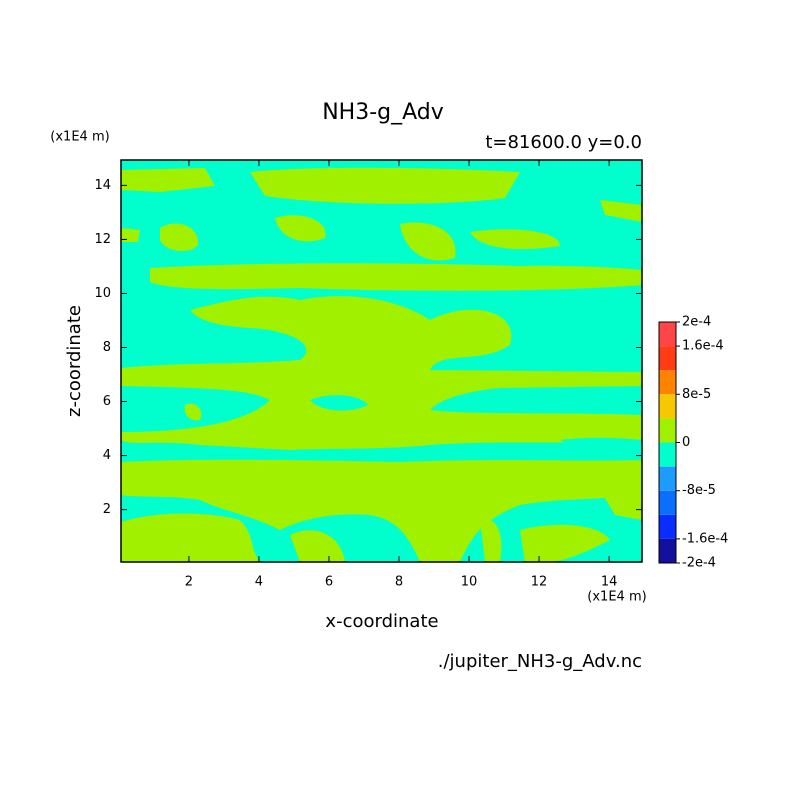 The image size is (804, 804). What do you see at coordinates (705, 538) in the screenshot?
I see `colorbar-tick-label: -1.6e-4` at bounding box center [705, 538].